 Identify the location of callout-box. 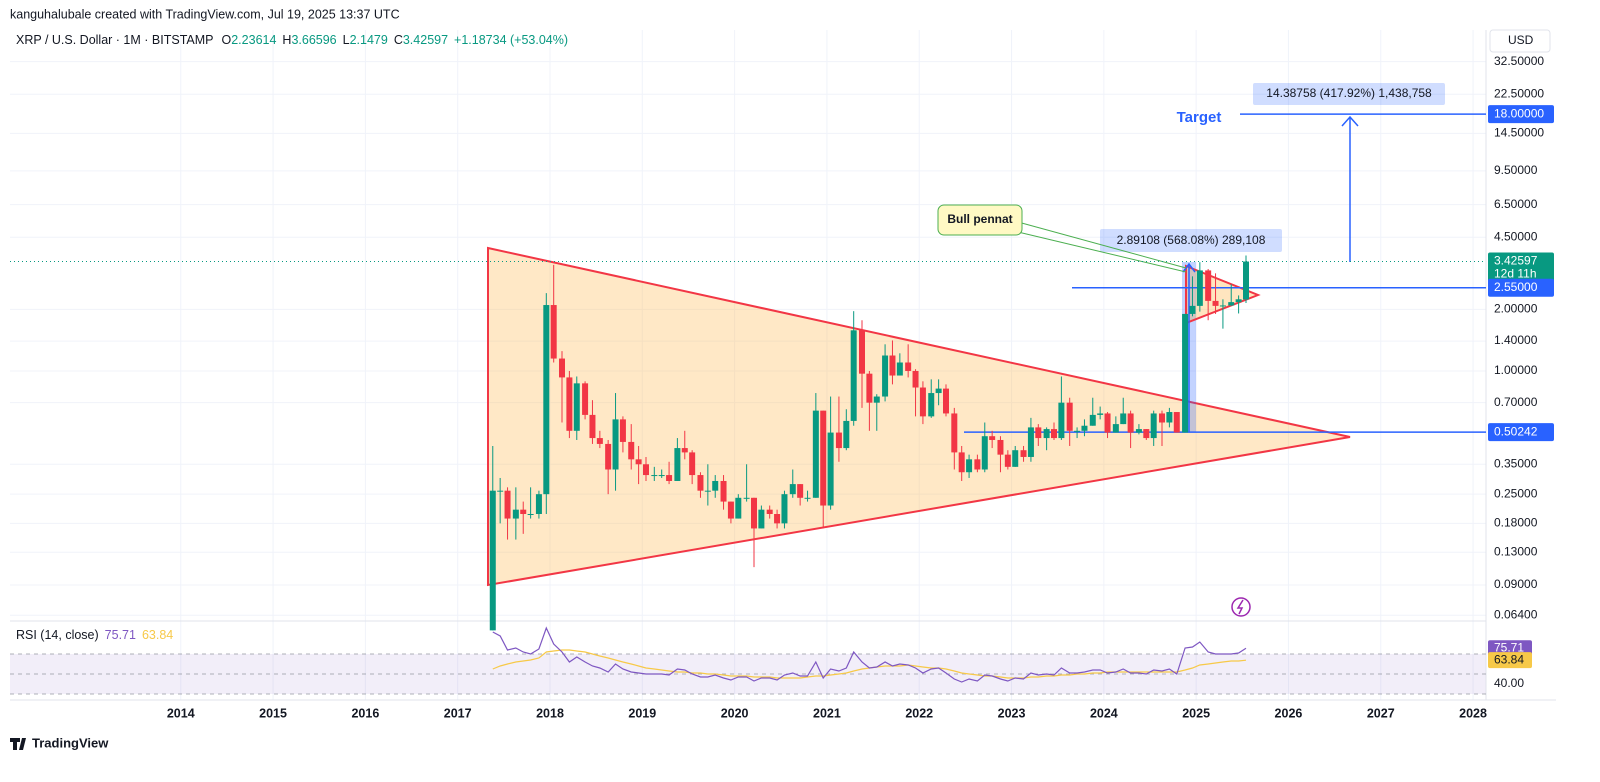
(980, 220).